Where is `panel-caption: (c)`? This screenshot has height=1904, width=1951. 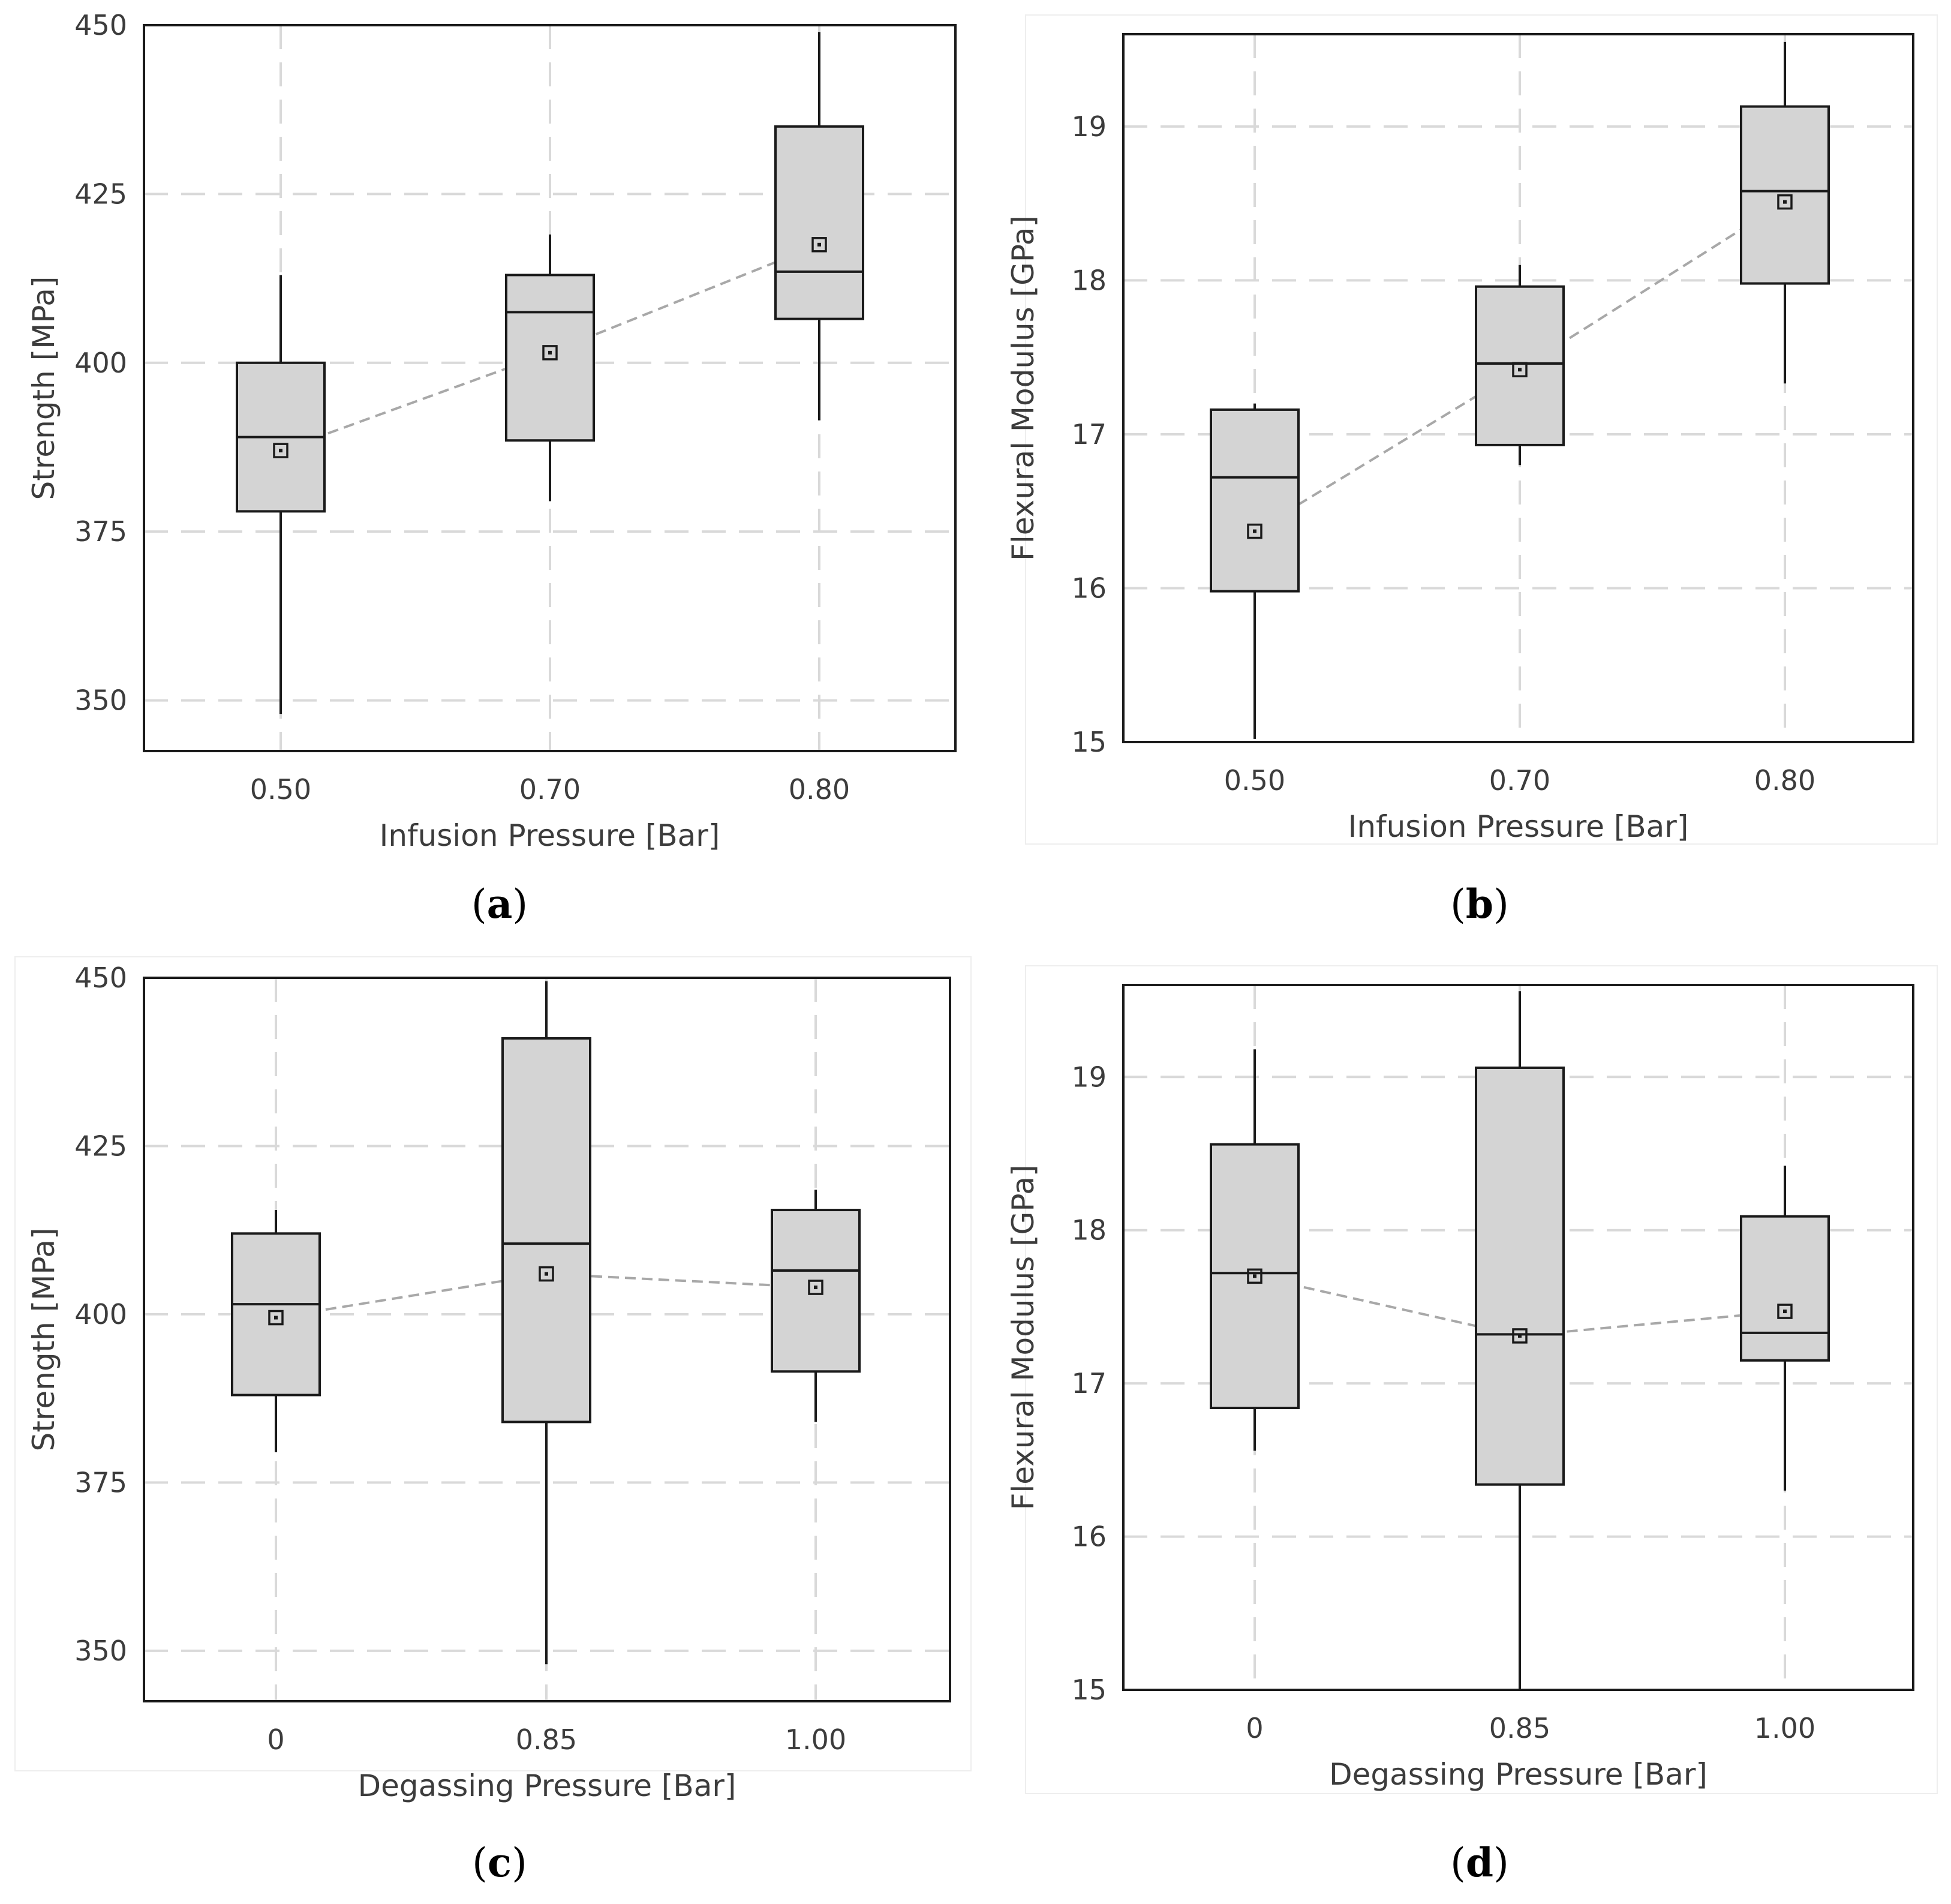 panel-caption: (c) is located at coordinates (499, 1862).